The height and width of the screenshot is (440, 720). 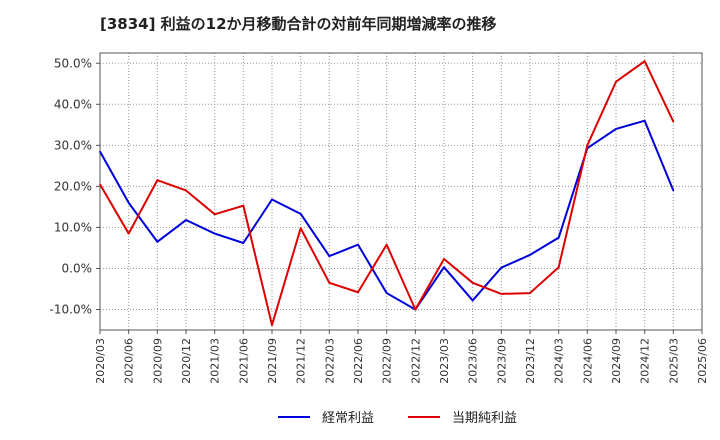 I want to click on x-tick-label: 2024/12, so click(x=645, y=361).